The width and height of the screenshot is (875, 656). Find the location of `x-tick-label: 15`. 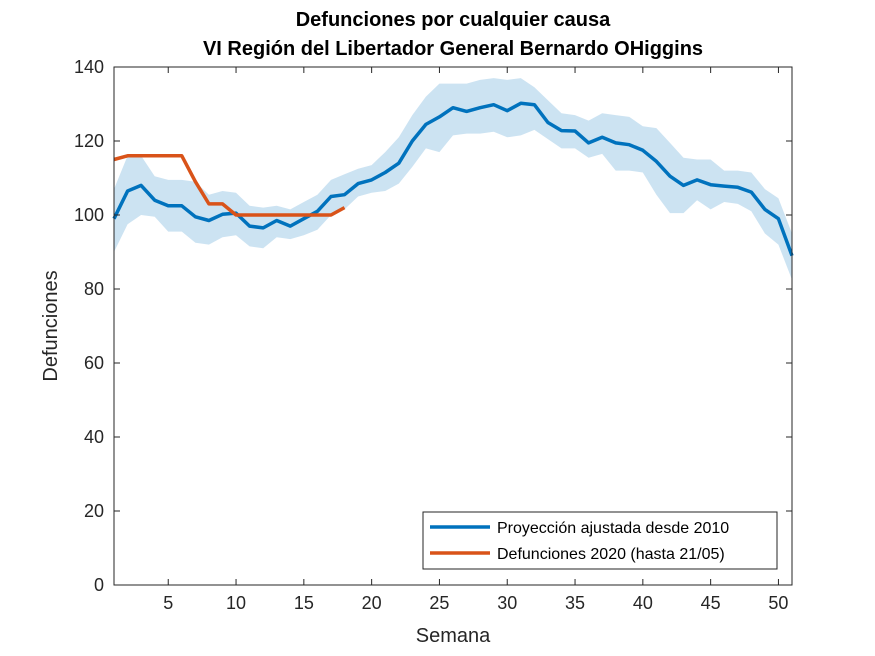

x-tick-label: 15 is located at coordinates (304, 603).